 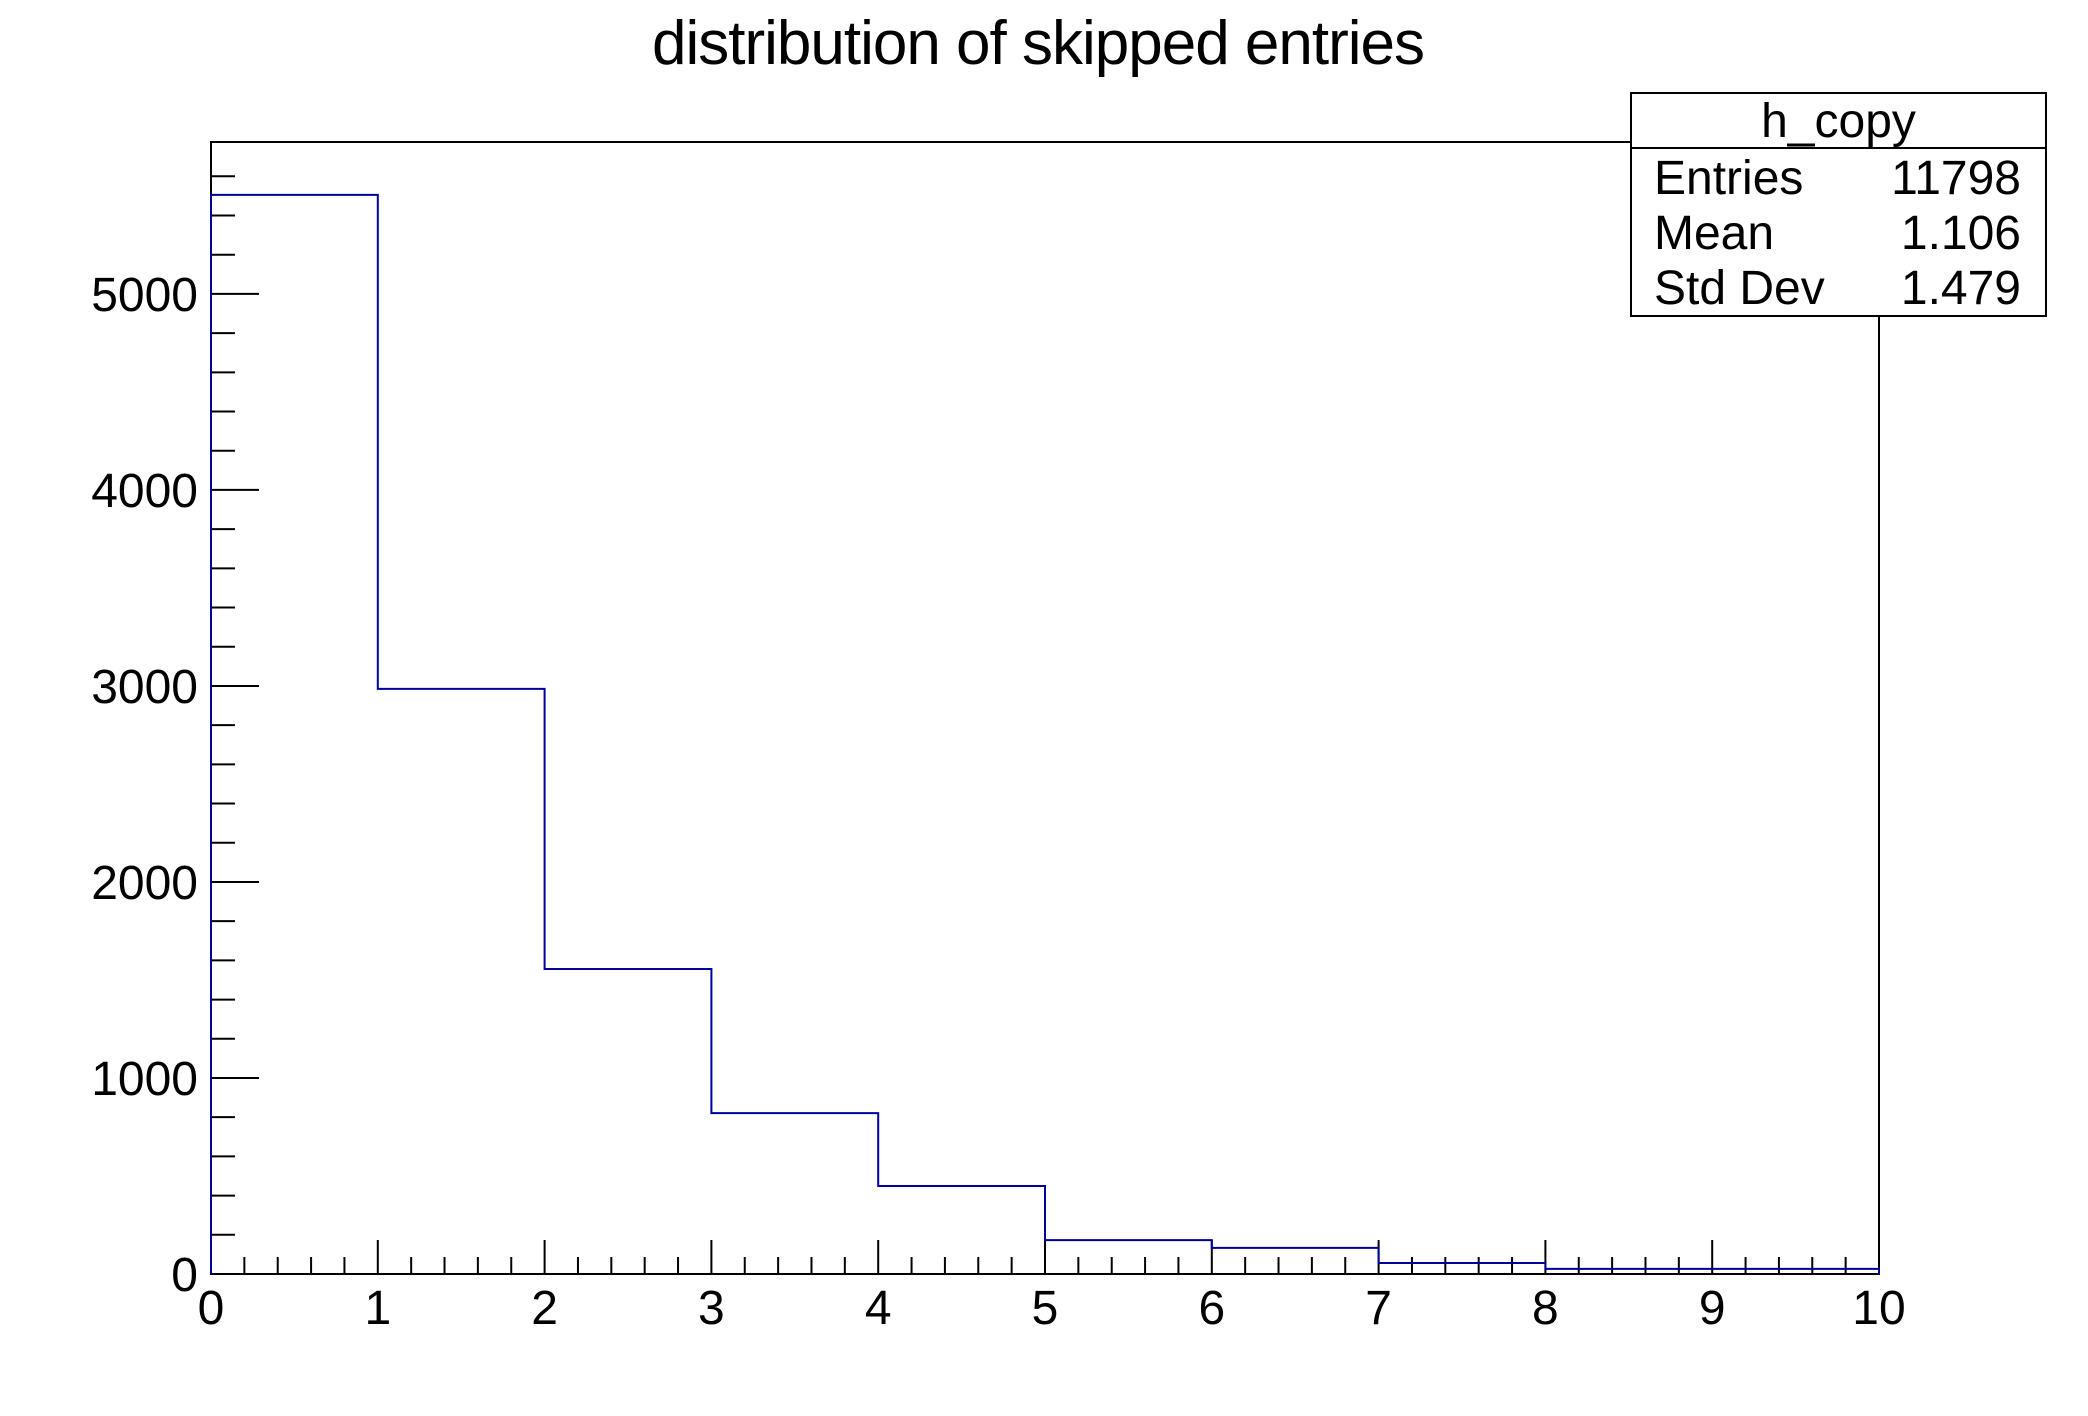 I want to click on y-axis-tick-label: 0, so click(x=184, y=1275).